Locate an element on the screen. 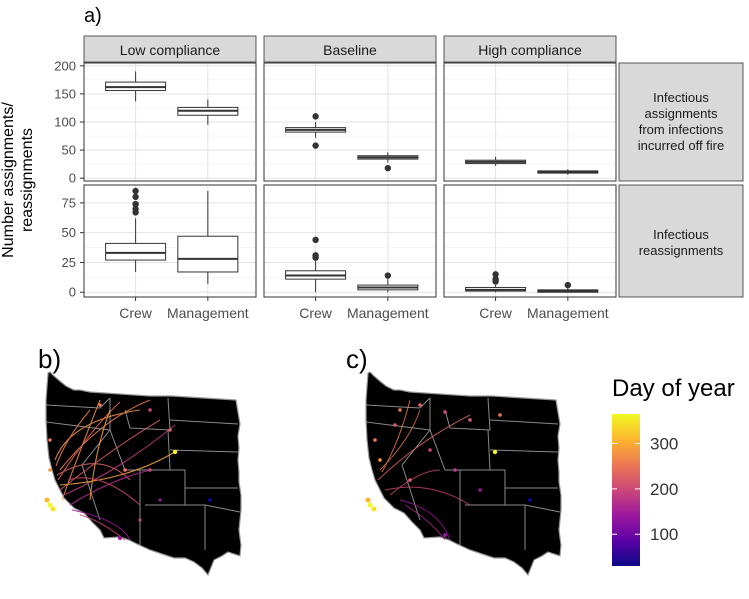  y-tick-label: 75 is located at coordinates (69, 202).